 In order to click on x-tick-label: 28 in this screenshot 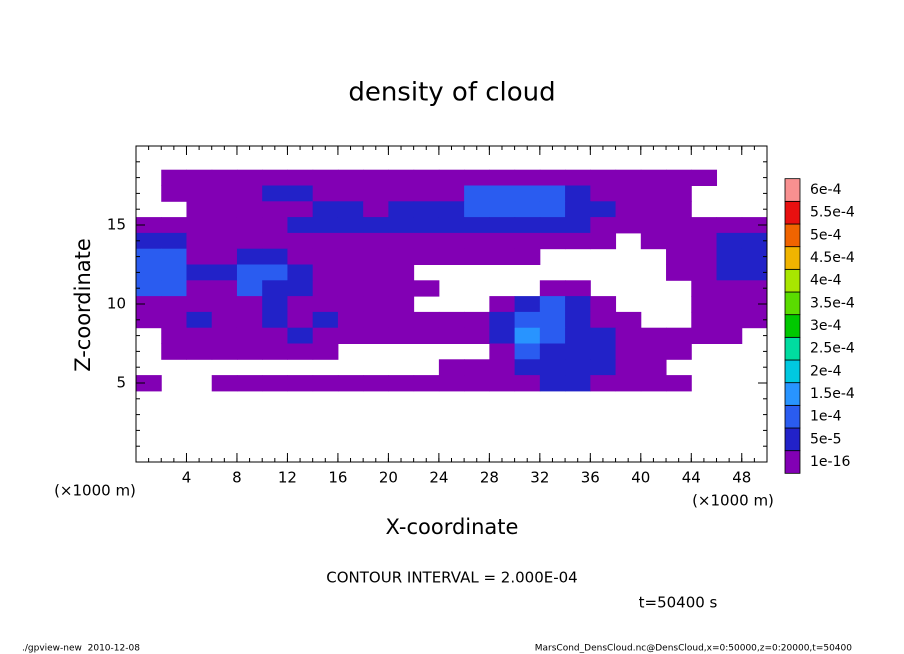, I will do `click(489, 478)`.